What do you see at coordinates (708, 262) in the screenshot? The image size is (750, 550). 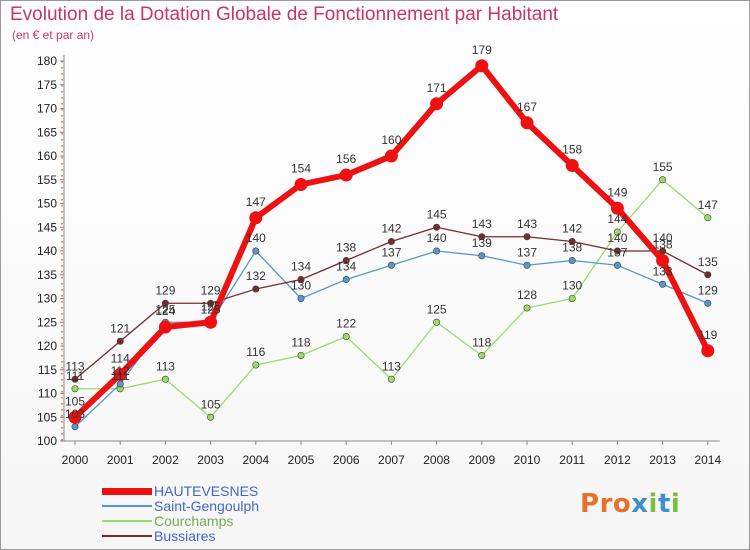 I see `data-label: 135` at bounding box center [708, 262].